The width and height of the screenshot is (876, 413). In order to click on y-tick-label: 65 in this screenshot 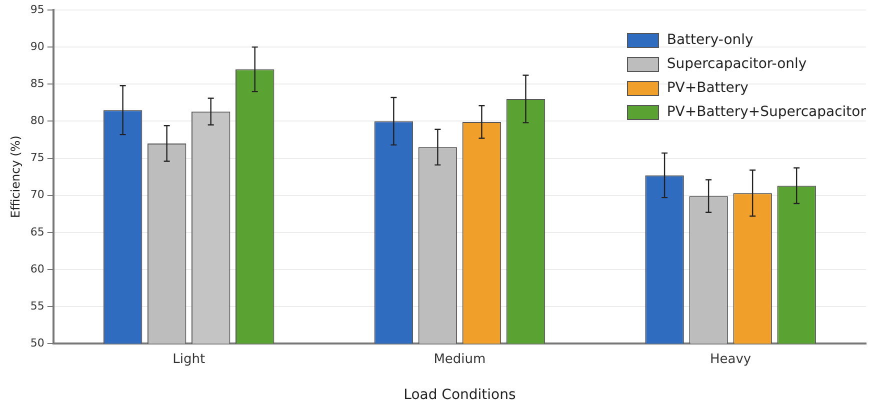, I will do `click(37, 231)`.